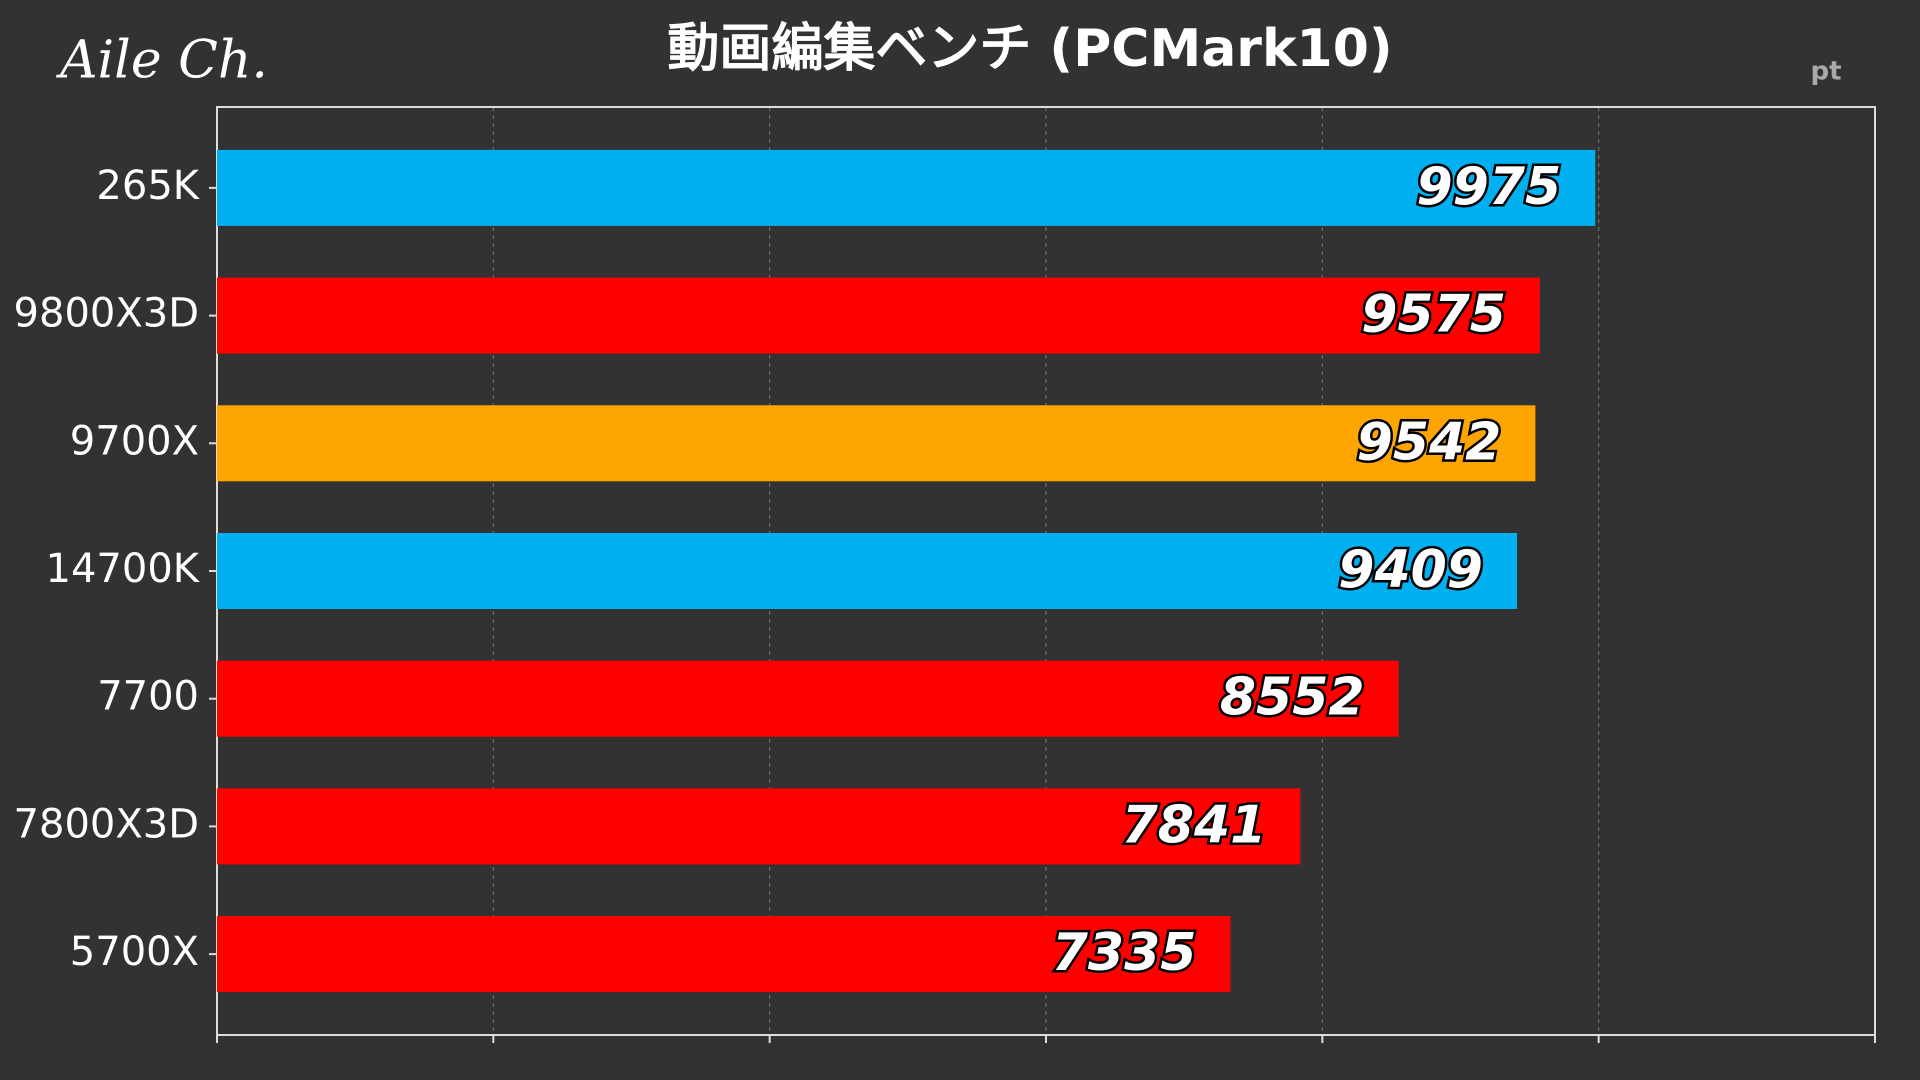 This screenshot has width=1920, height=1080. I want to click on chart-title: 動画編集ベンチ (PCMark10), so click(1029, 49).